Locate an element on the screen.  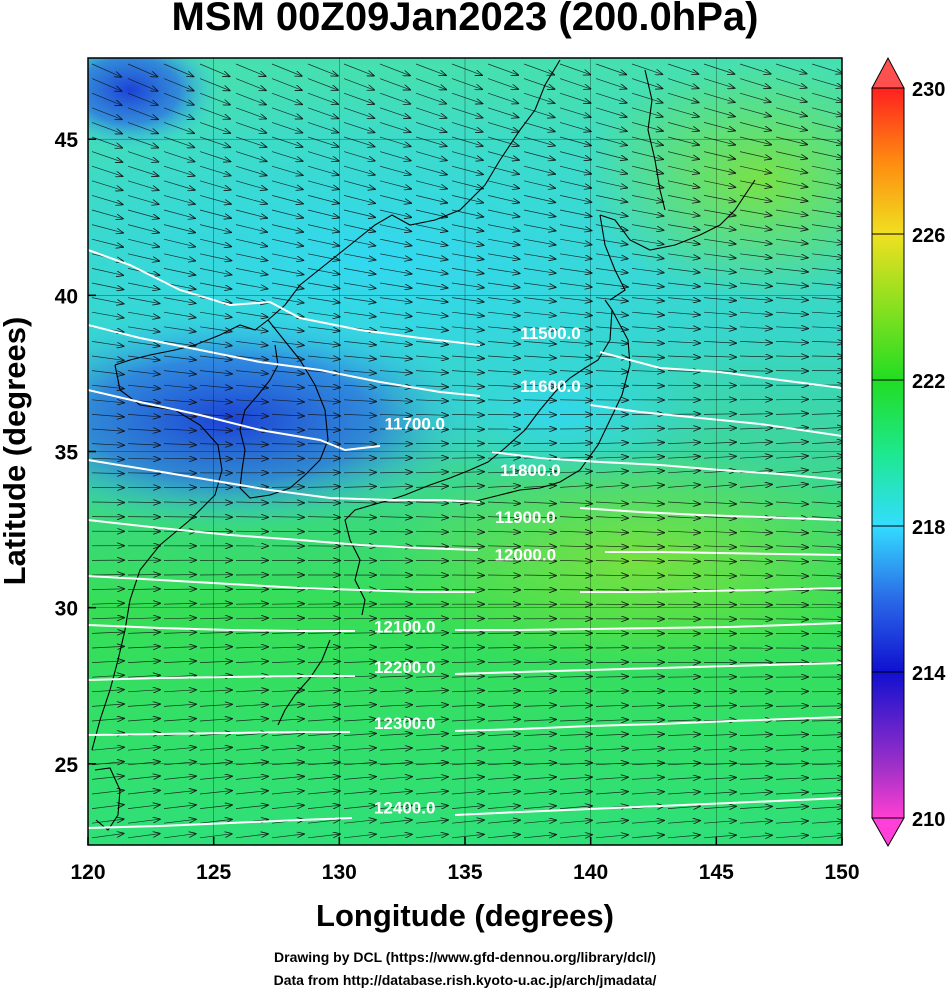
cold-core is located at coordinates (289, 420).